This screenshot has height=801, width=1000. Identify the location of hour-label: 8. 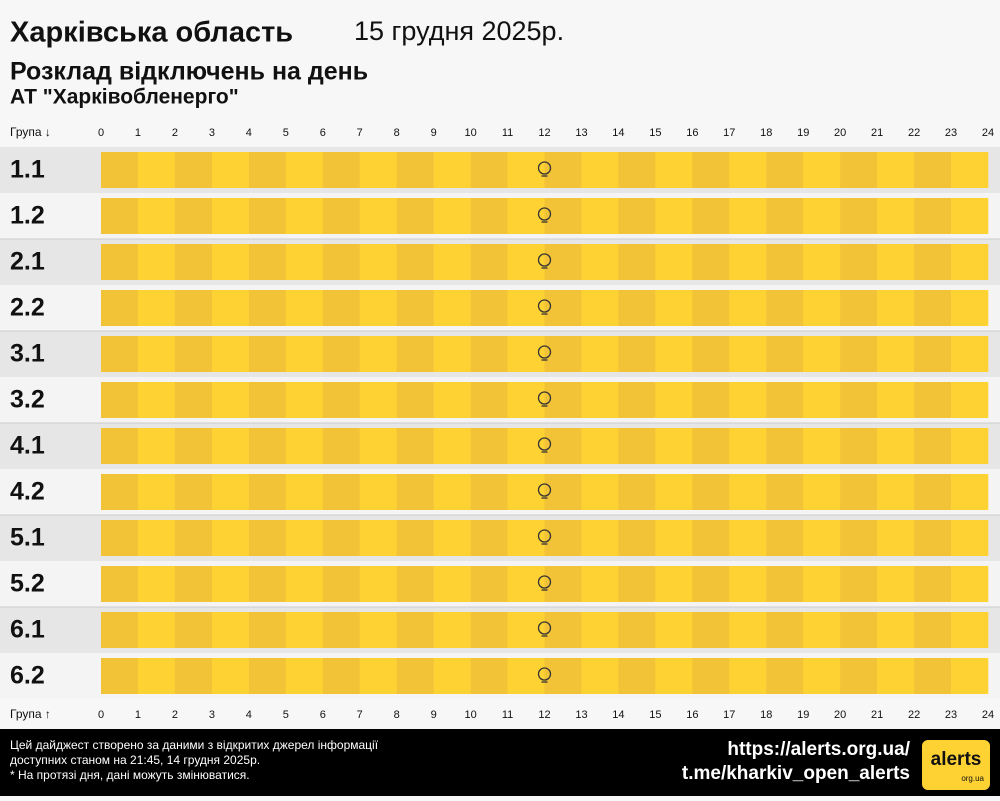
(397, 133).